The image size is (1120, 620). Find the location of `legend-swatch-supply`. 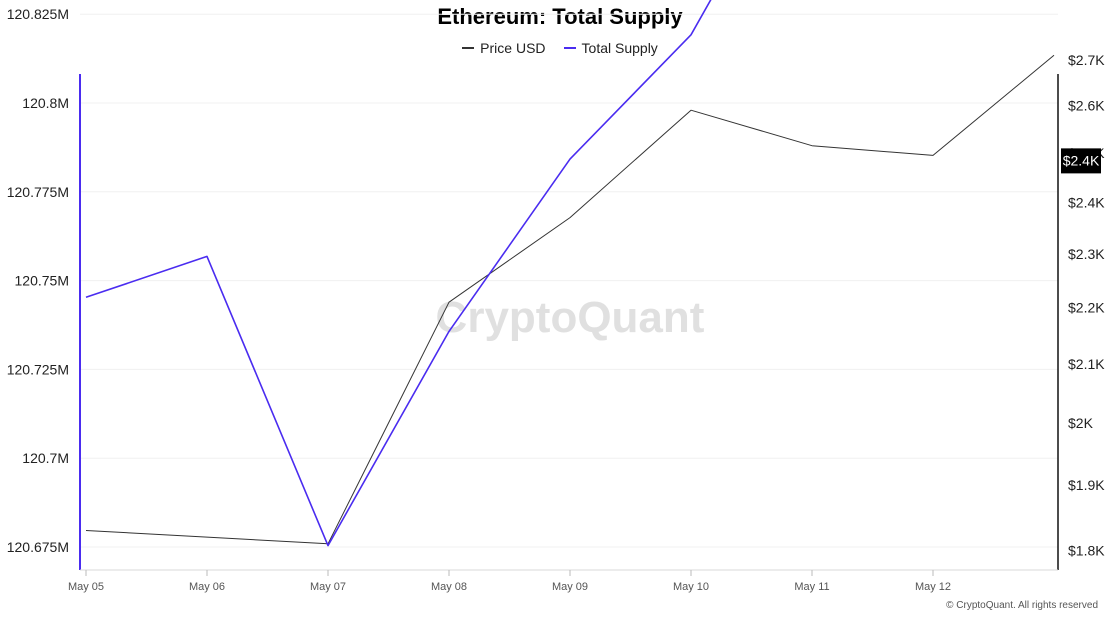

legend-swatch-supply is located at coordinates (569, 48).